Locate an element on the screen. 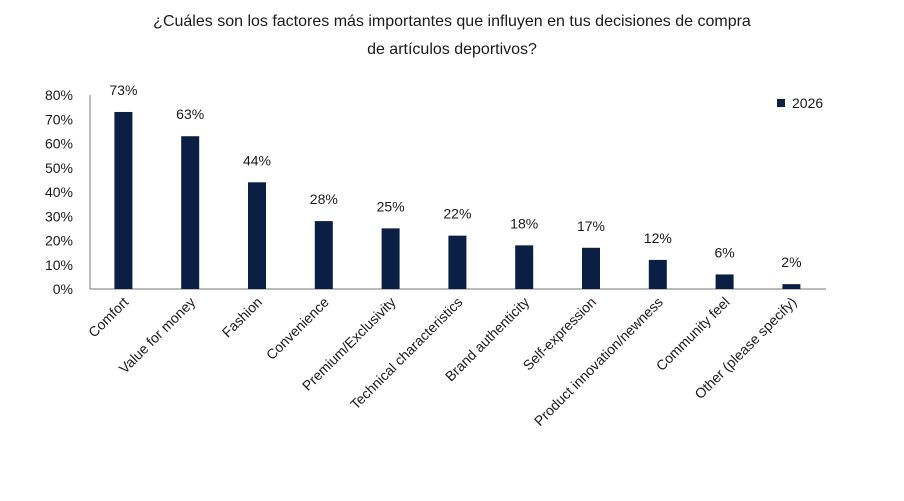  category-label: Convenience is located at coordinates (297, 328).